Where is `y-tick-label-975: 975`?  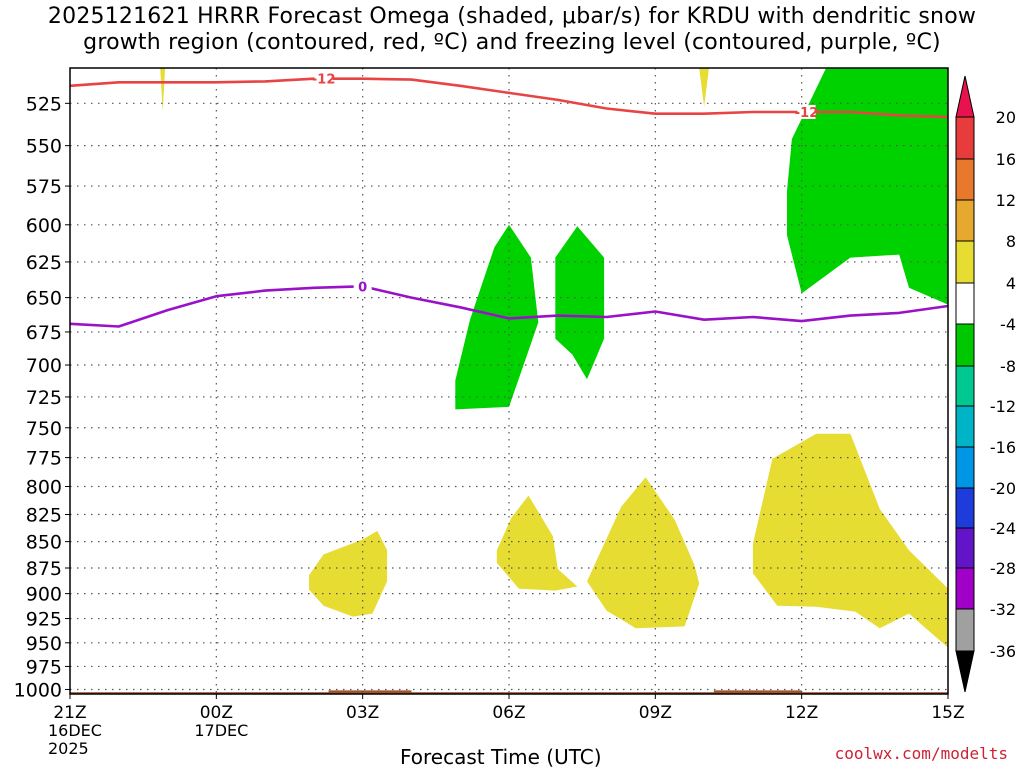
y-tick-label-975: 975 is located at coordinates (44, 667).